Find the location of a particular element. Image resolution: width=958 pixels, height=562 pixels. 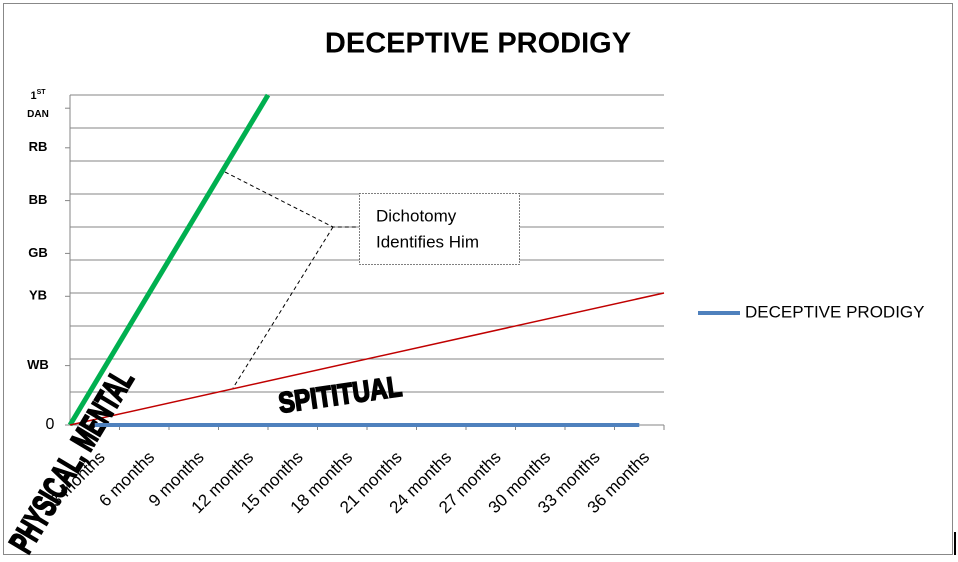

callout-text: Dichotomy is located at coordinates (416, 215).